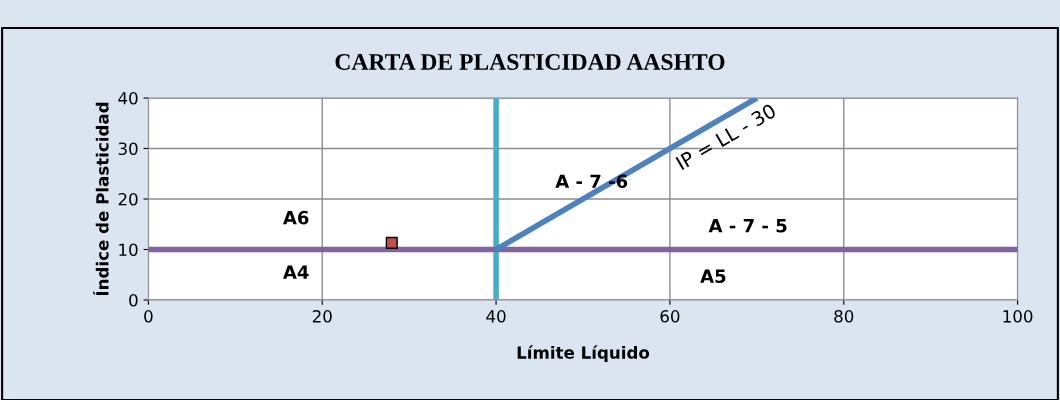  I want to click on y-tick-label: 10, so click(128, 250).